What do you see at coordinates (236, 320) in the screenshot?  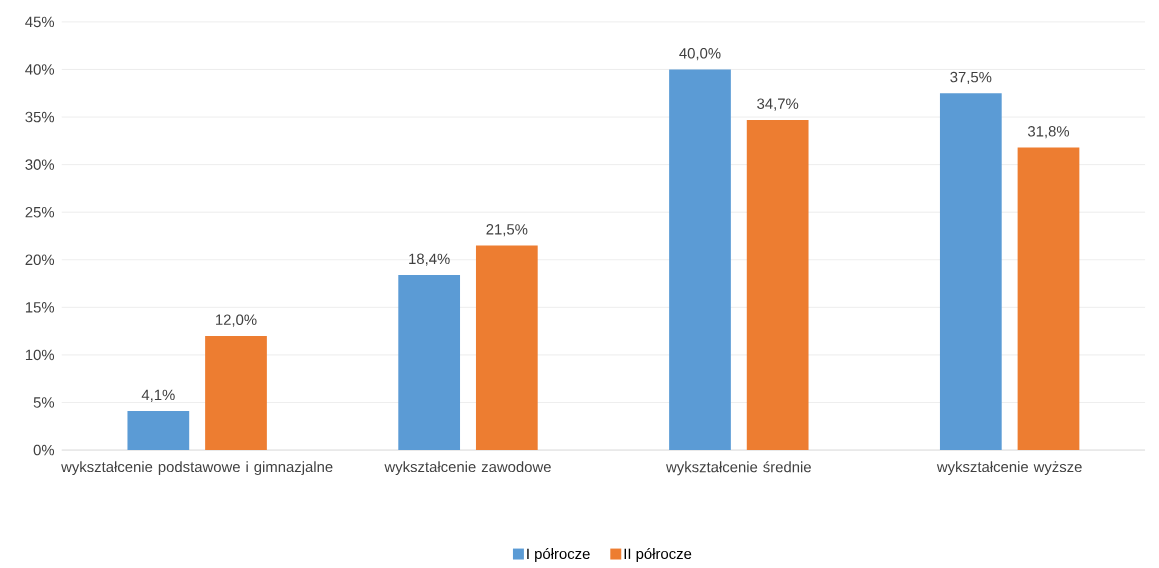 I see `data-label: 12,0%` at bounding box center [236, 320].